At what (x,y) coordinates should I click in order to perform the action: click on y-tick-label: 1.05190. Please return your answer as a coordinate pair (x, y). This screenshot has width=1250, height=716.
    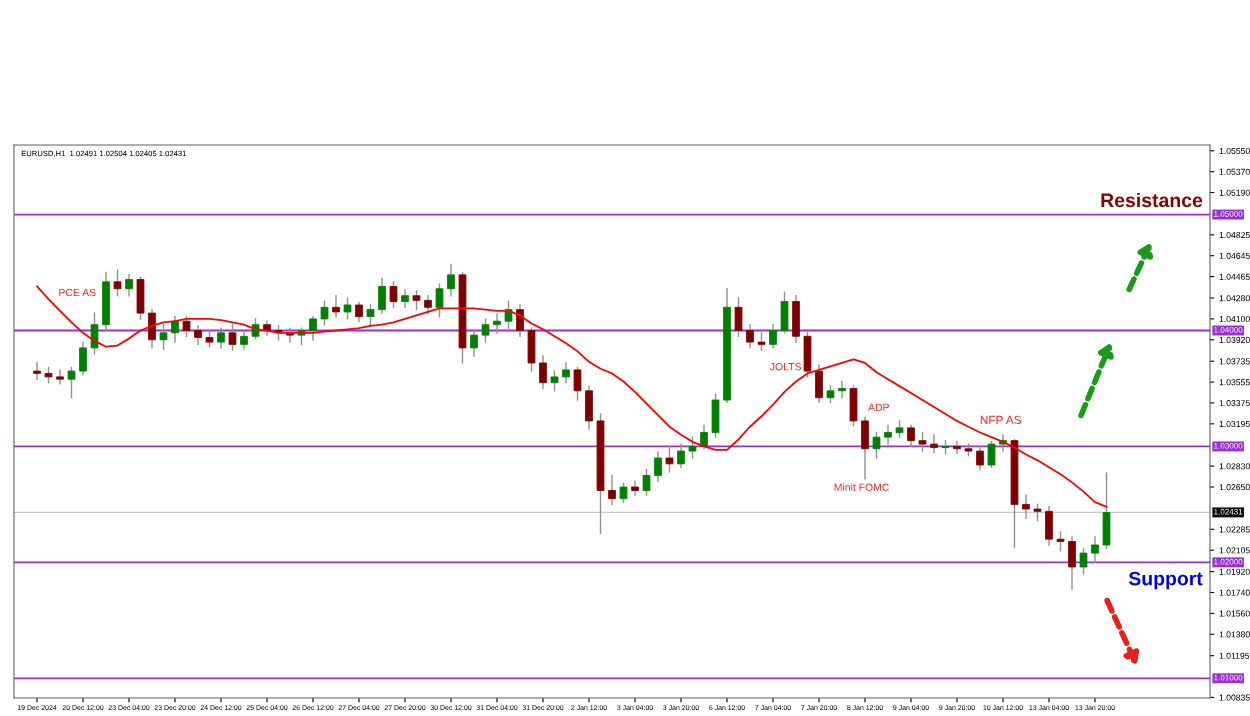
    Looking at the image, I should click on (1234, 192).